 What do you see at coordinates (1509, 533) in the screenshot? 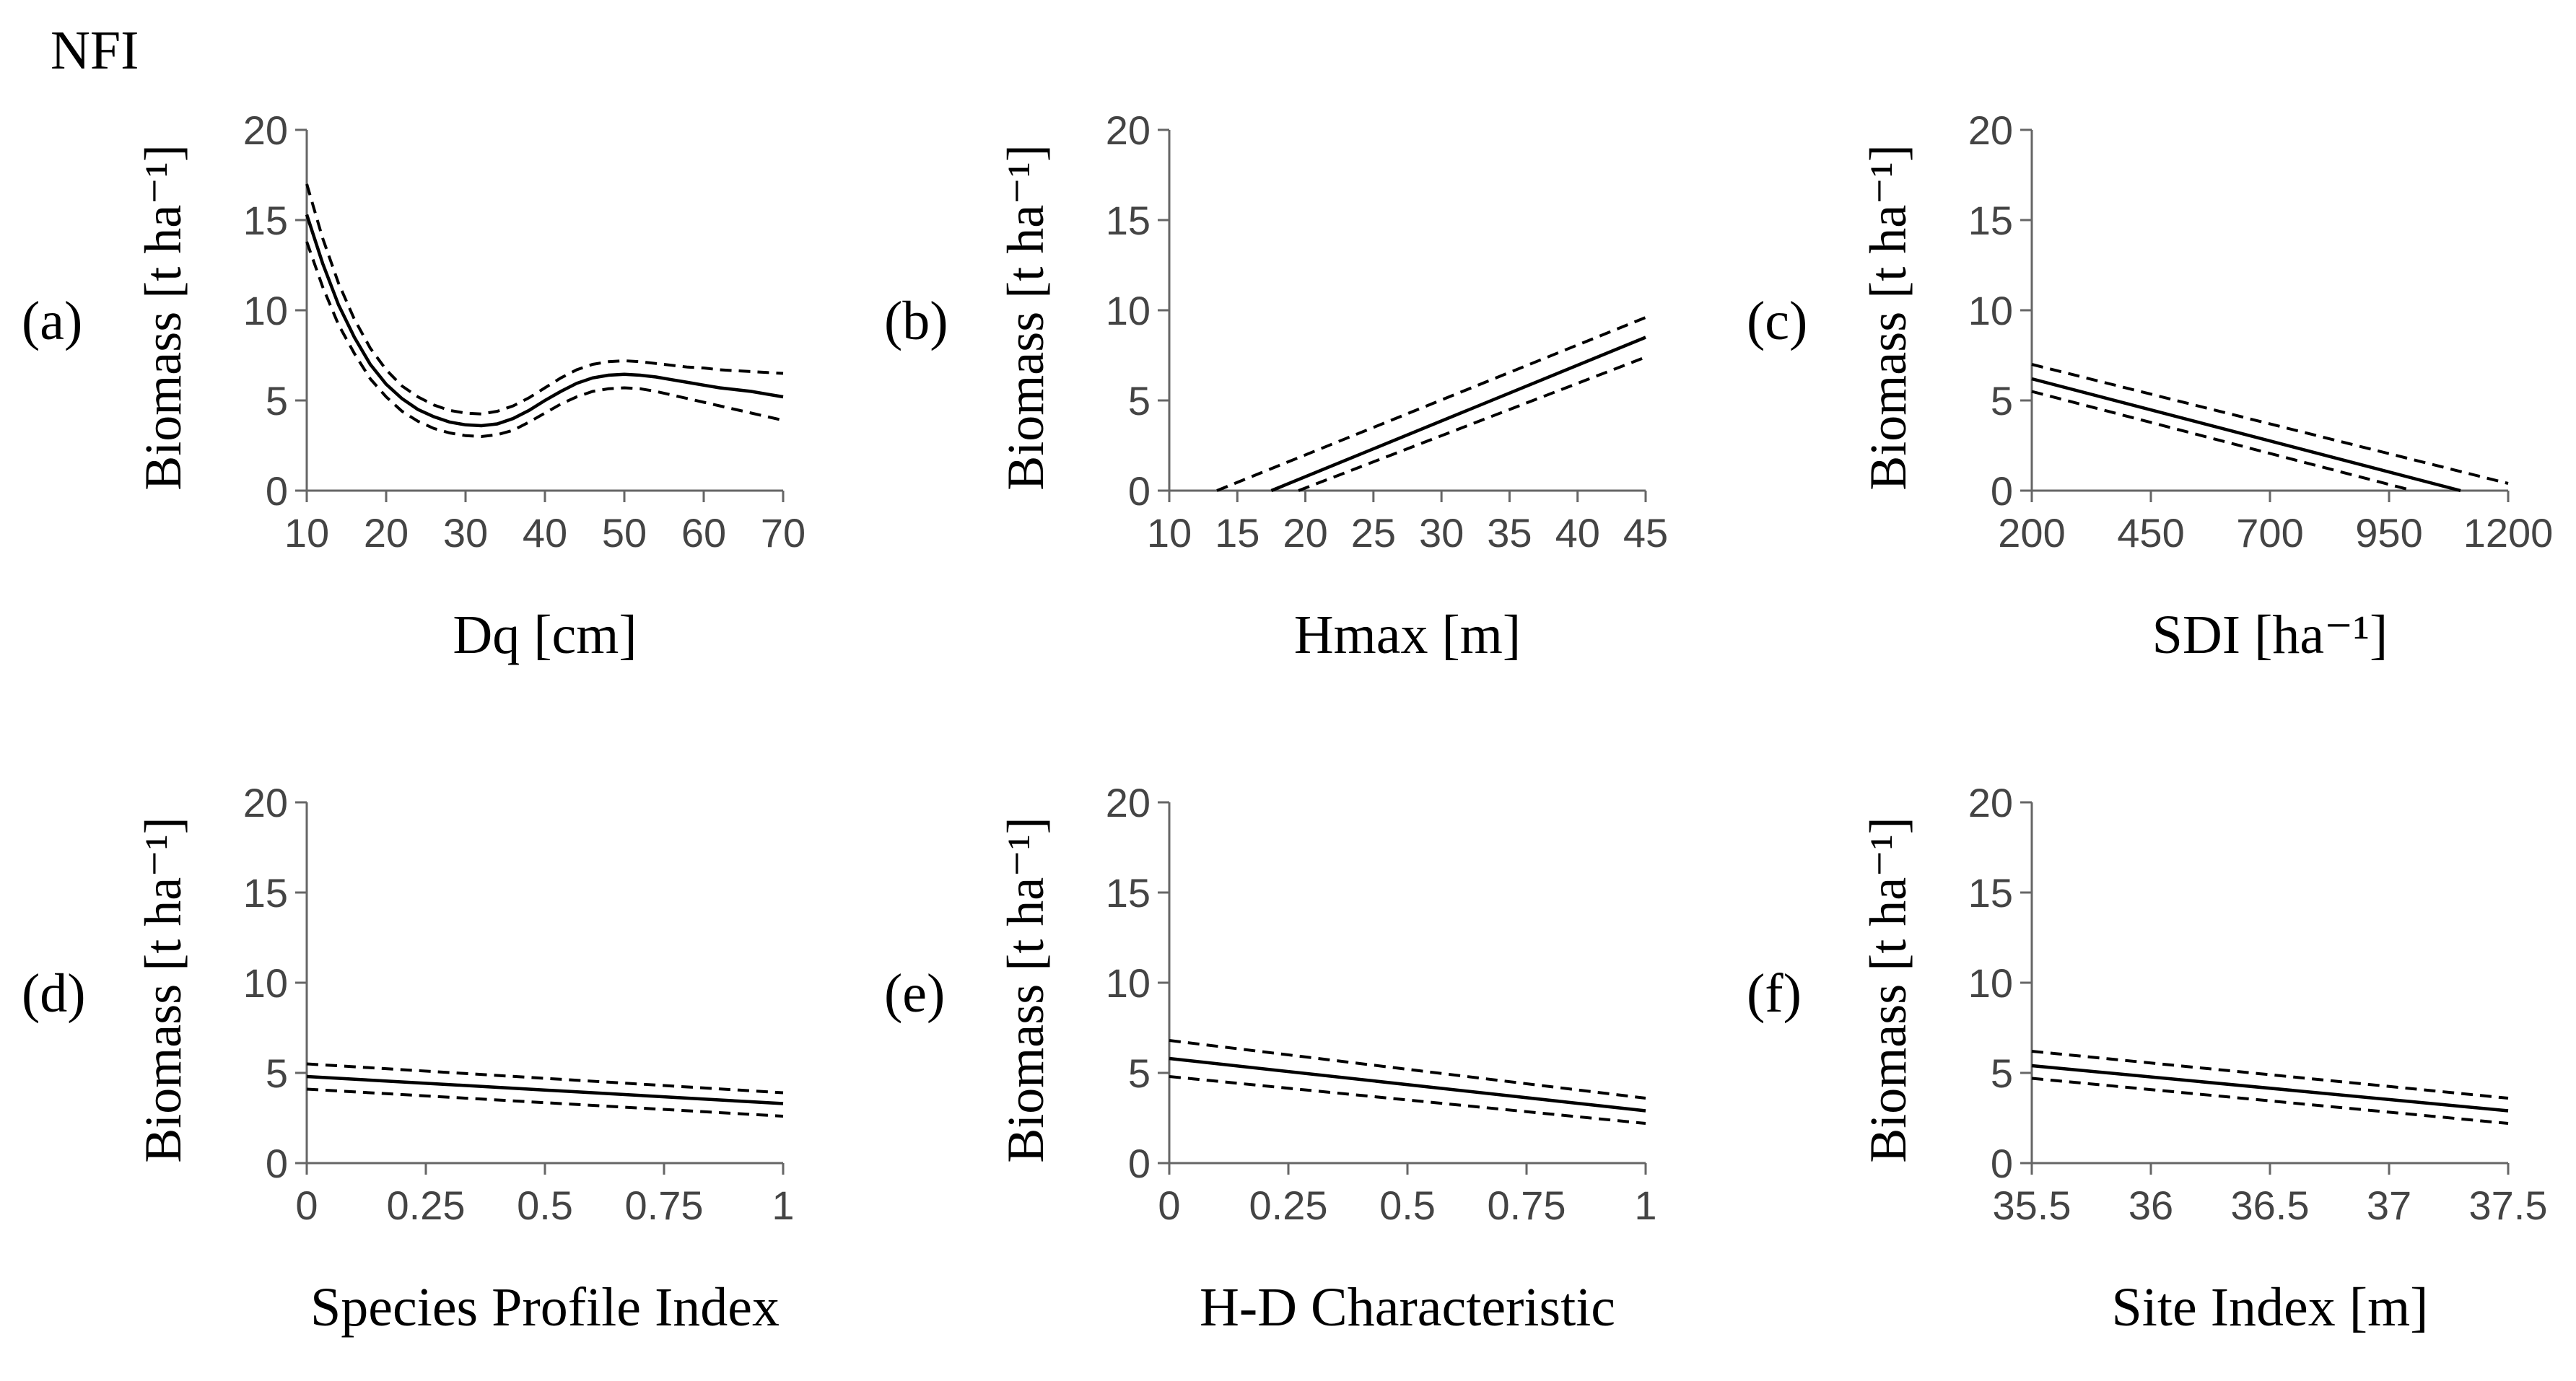
I see `x-tick-label: 35` at bounding box center [1509, 533].